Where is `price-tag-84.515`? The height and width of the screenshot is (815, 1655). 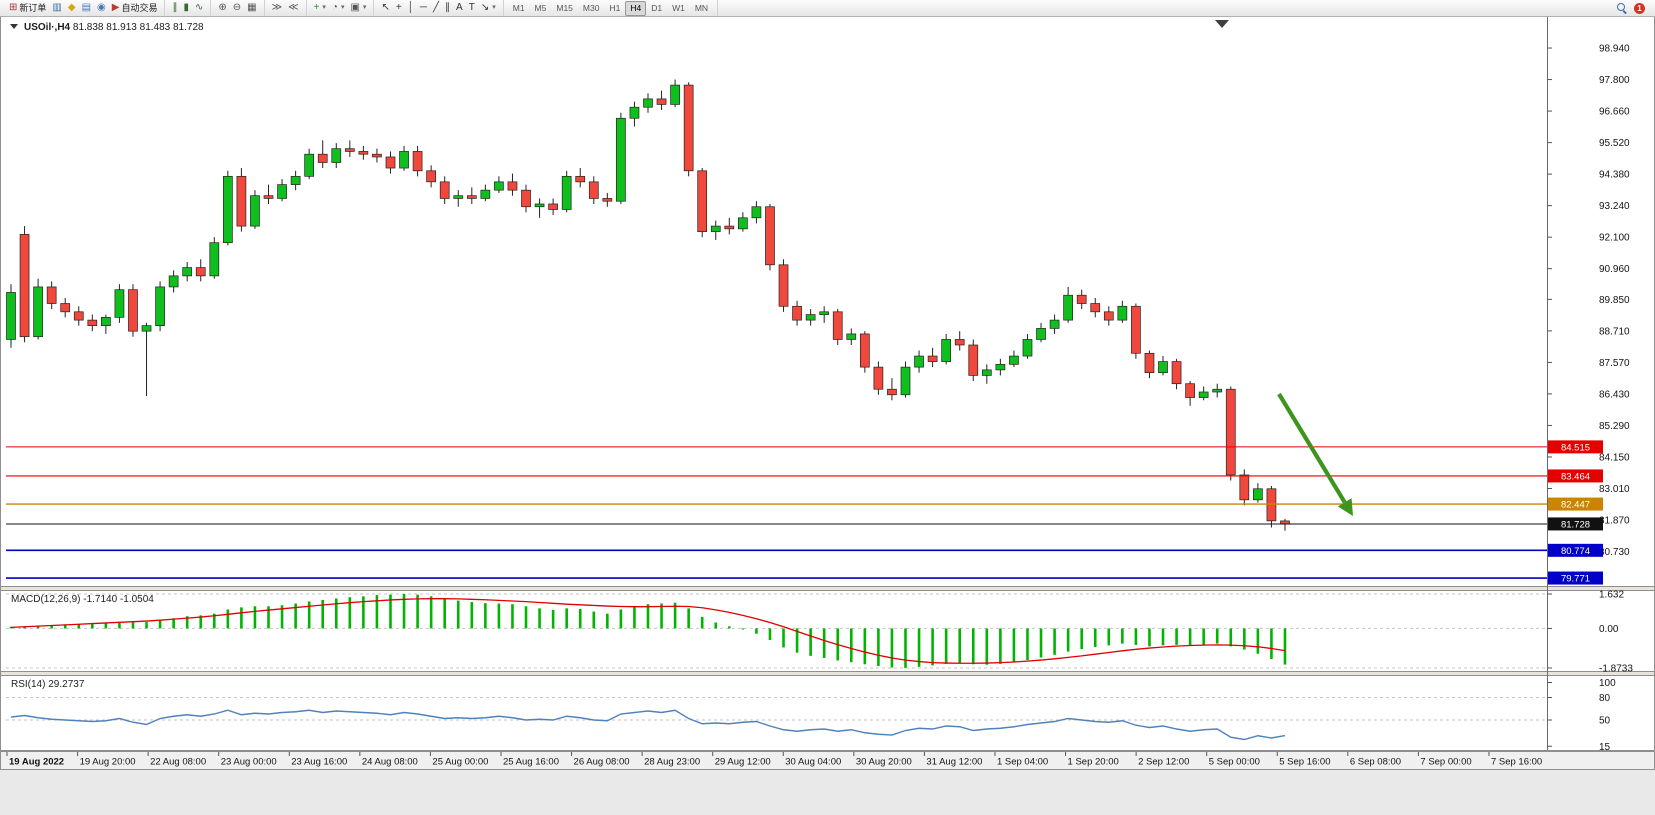 price-tag-84.515 is located at coordinates (1575, 447).